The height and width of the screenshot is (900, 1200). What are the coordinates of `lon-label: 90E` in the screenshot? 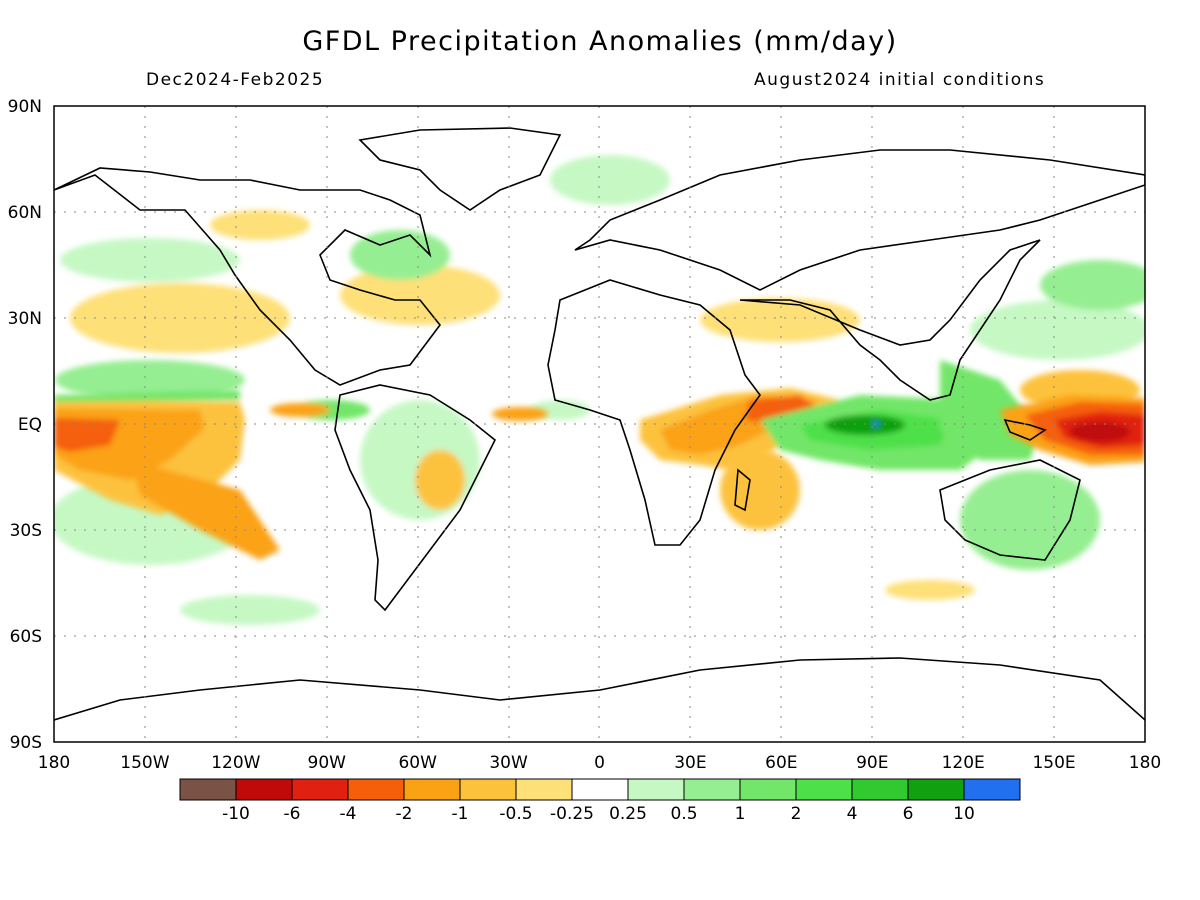 It's located at (872, 763).